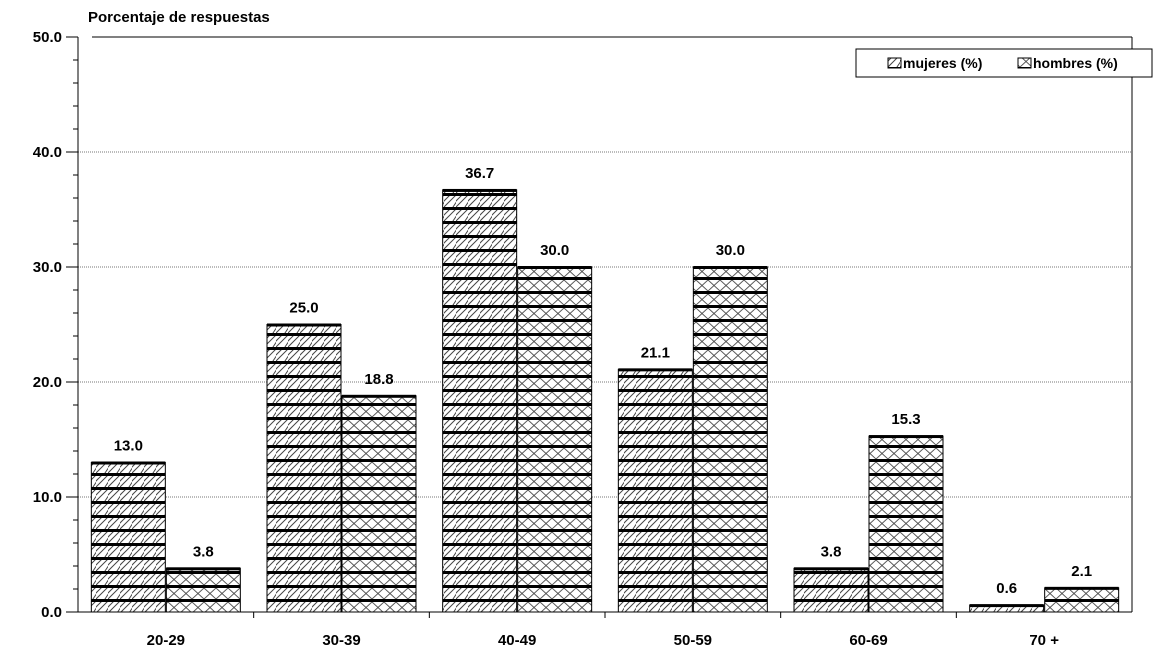 The width and height of the screenshot is (1153, 657). What do you see at coordinates (47, 37) in the screenshot?
I see `y-tick-label: 50.0` at bounding box center [47, 37].